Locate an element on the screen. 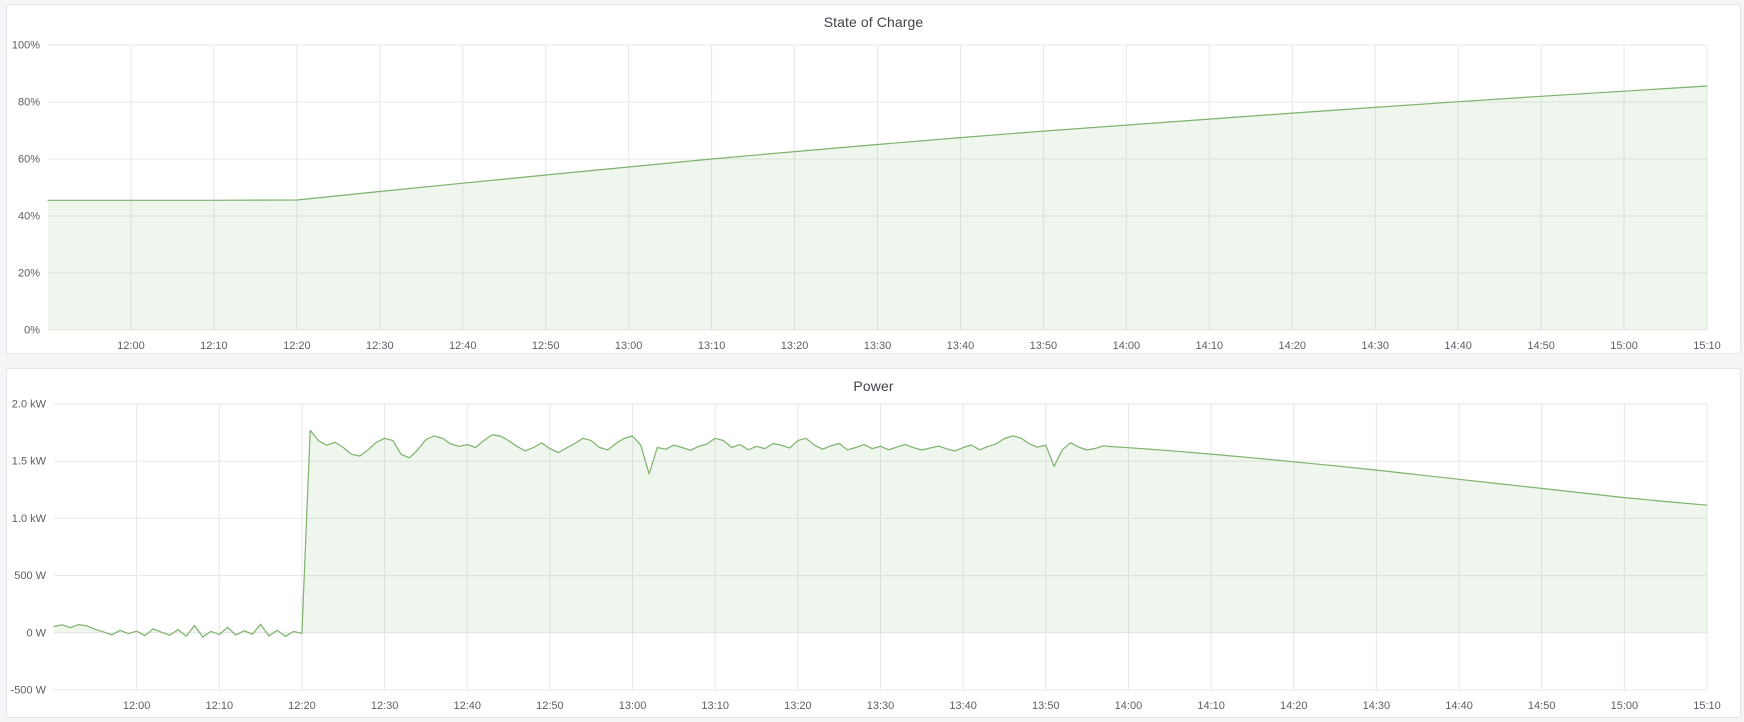 The image size is (1744, 722). svg-text: -500 W is located at coordinates (29, 691).